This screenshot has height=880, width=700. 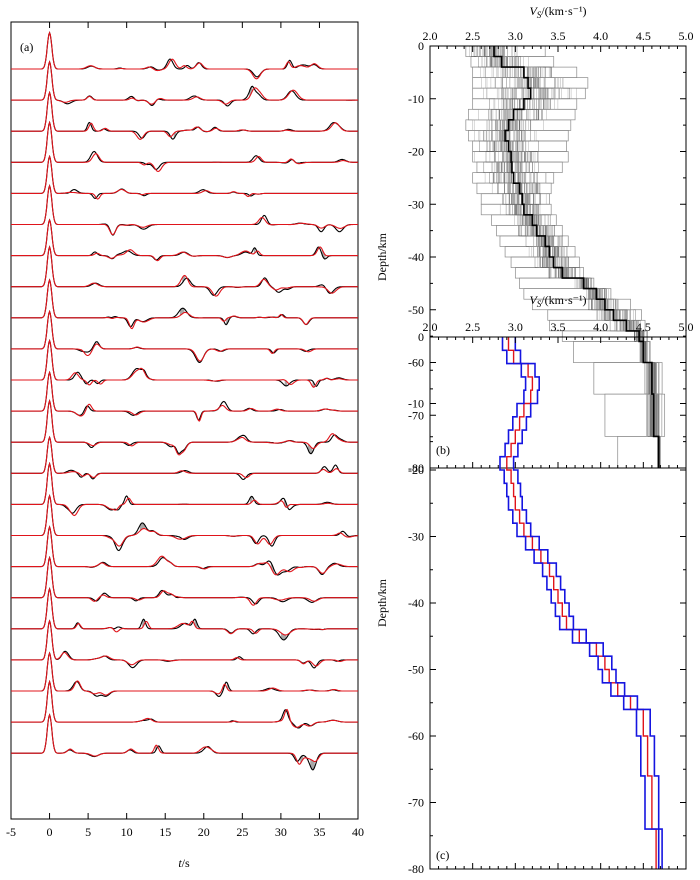 I want to click on lower-bound-profile, so click(x=579, y=603).